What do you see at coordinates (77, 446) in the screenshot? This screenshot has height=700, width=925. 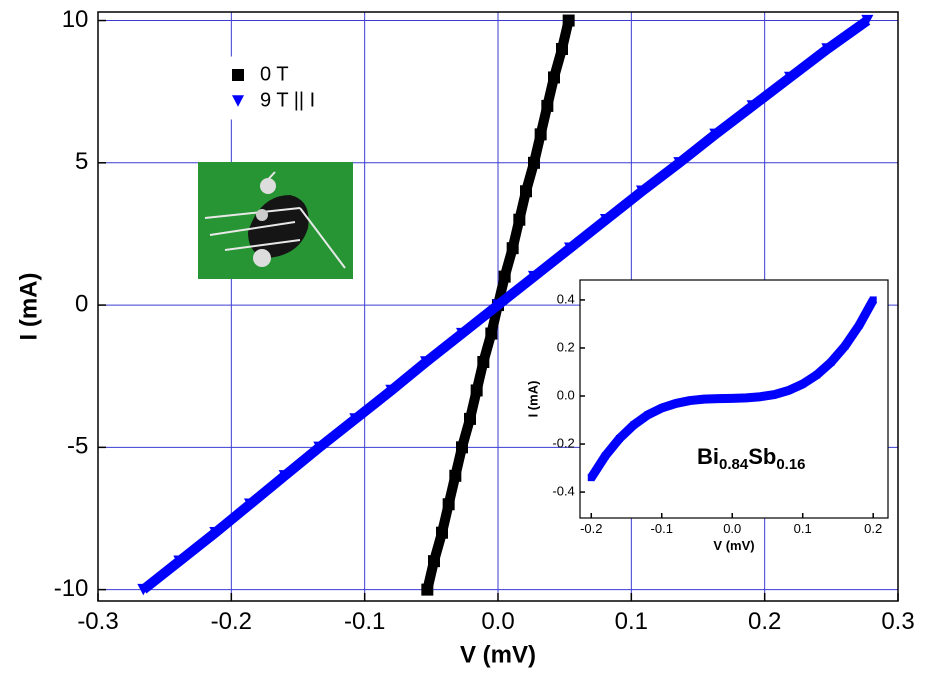 I see `y-tick-label: -5` at bounding box center [77, 446].